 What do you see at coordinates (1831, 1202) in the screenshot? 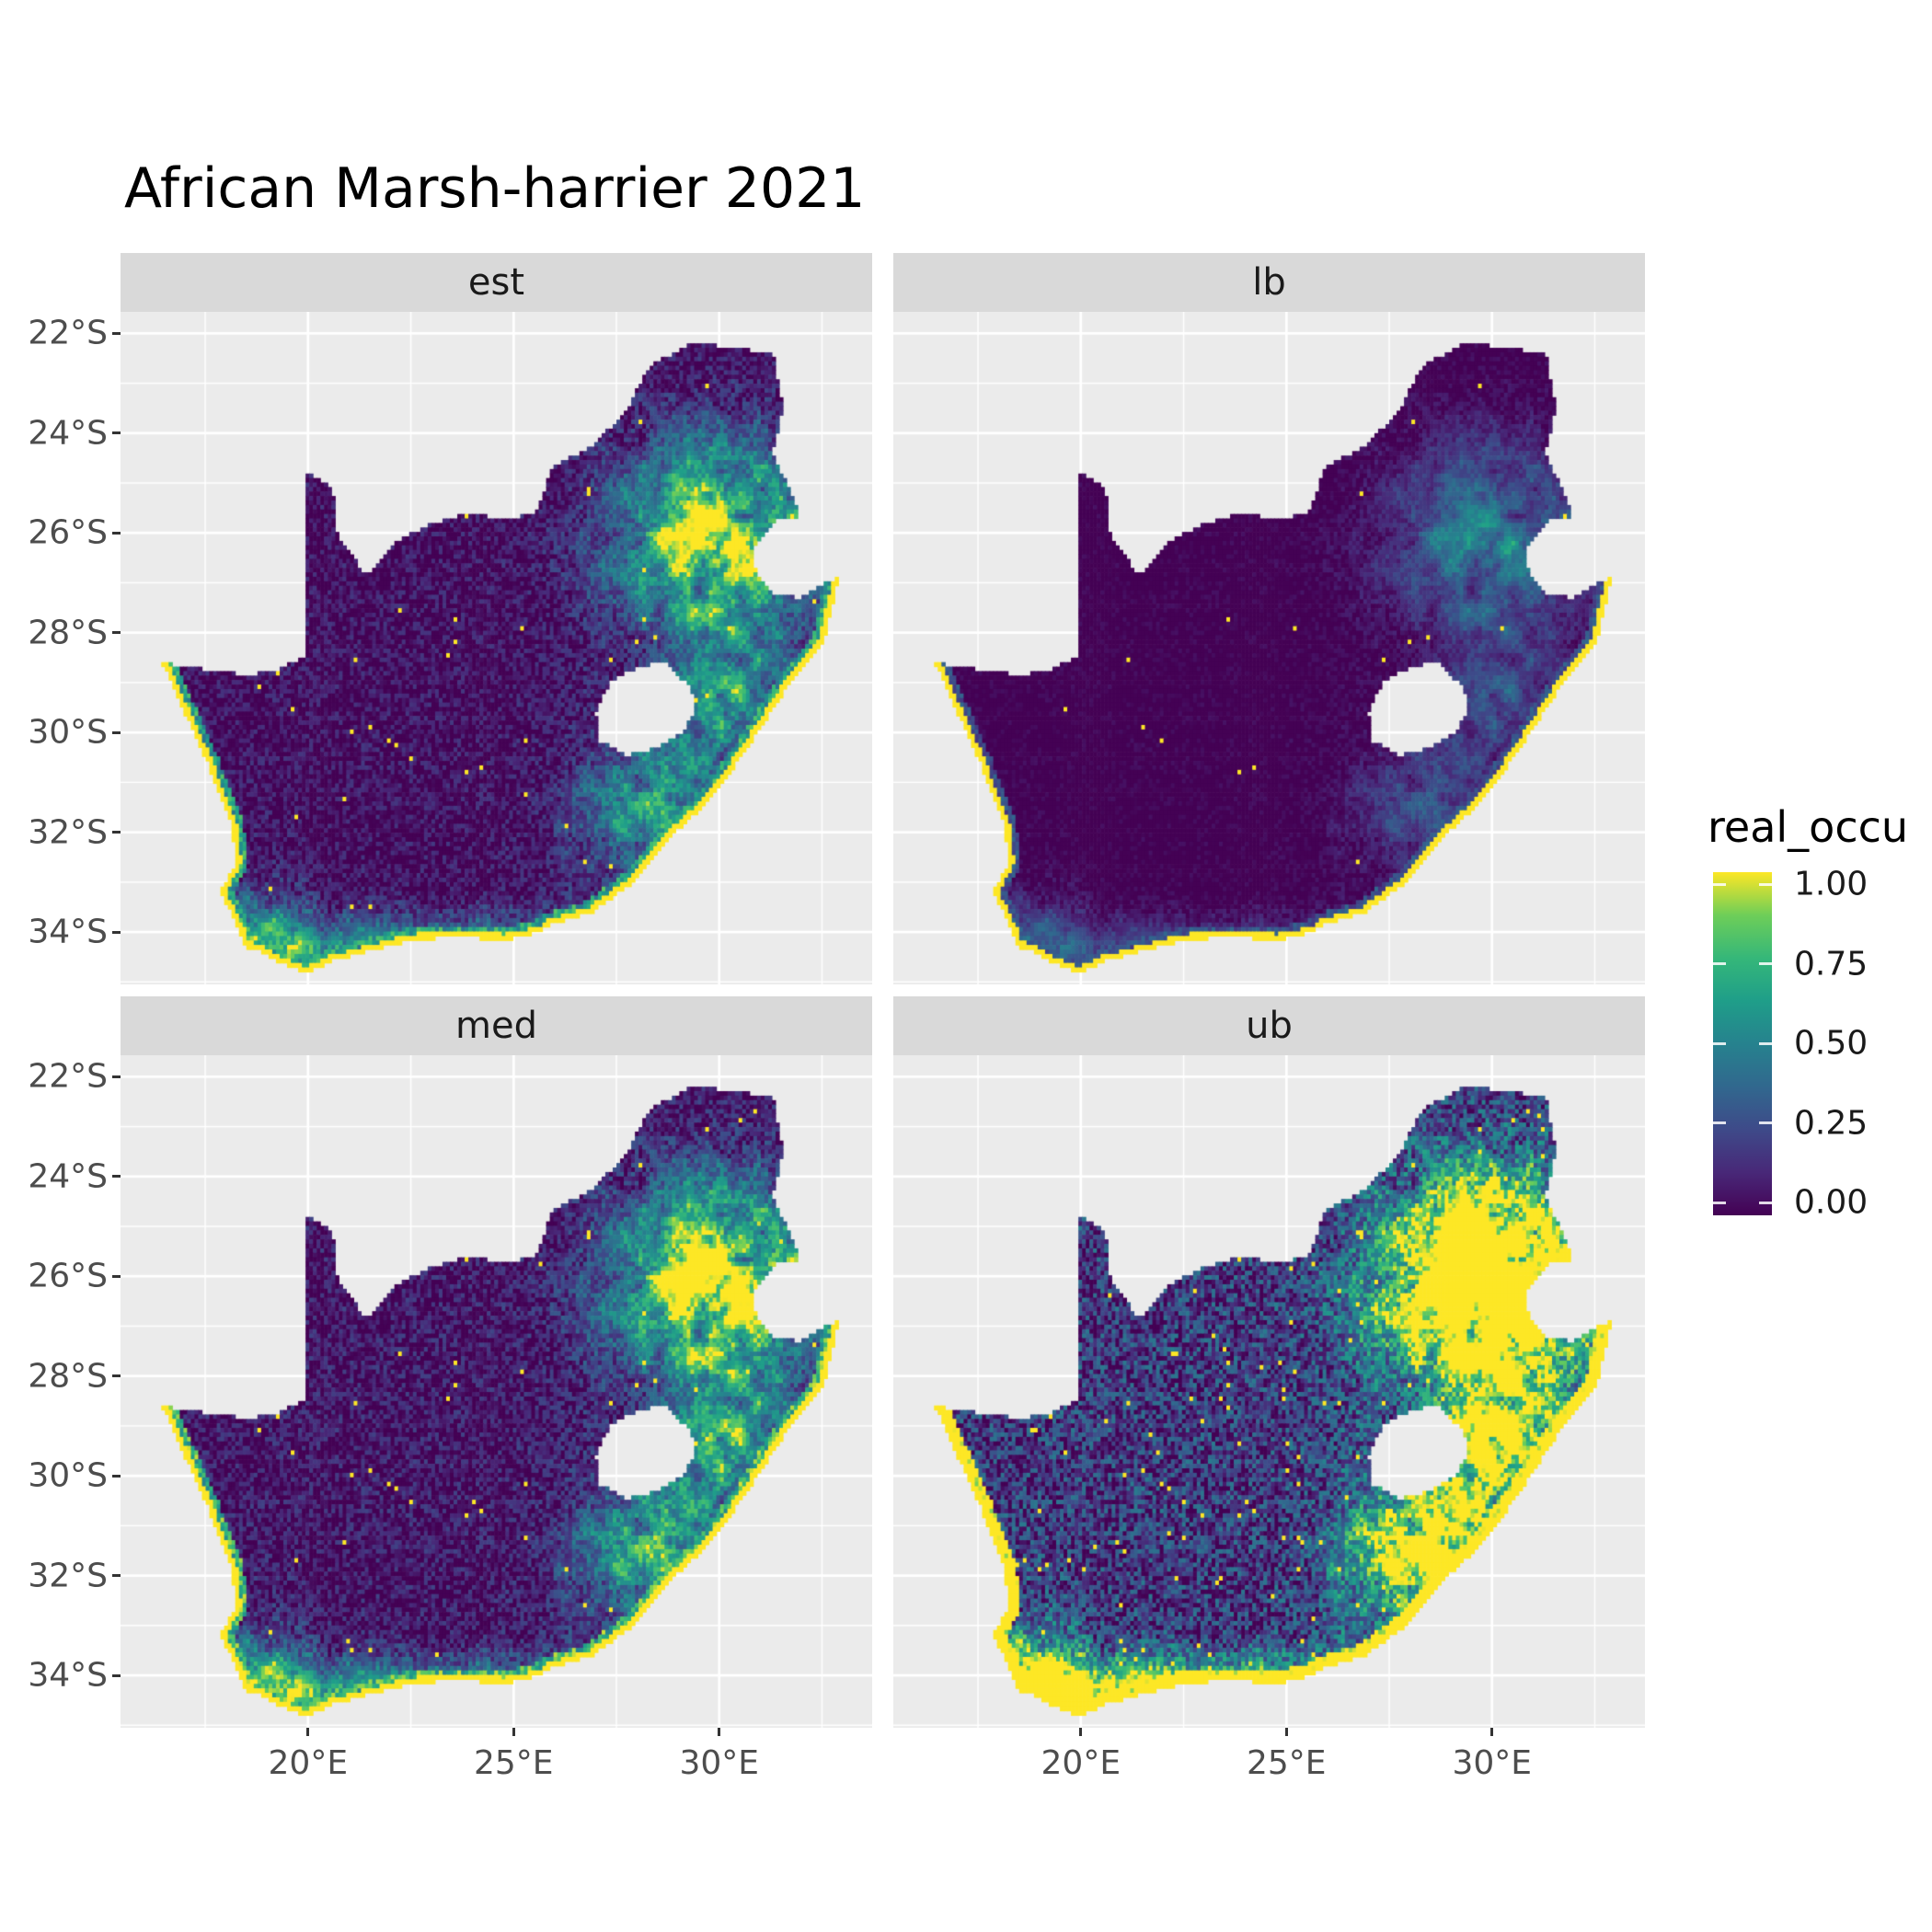
I see `legend-tick-label: 0.00` at bounding box center [1831, 1202].